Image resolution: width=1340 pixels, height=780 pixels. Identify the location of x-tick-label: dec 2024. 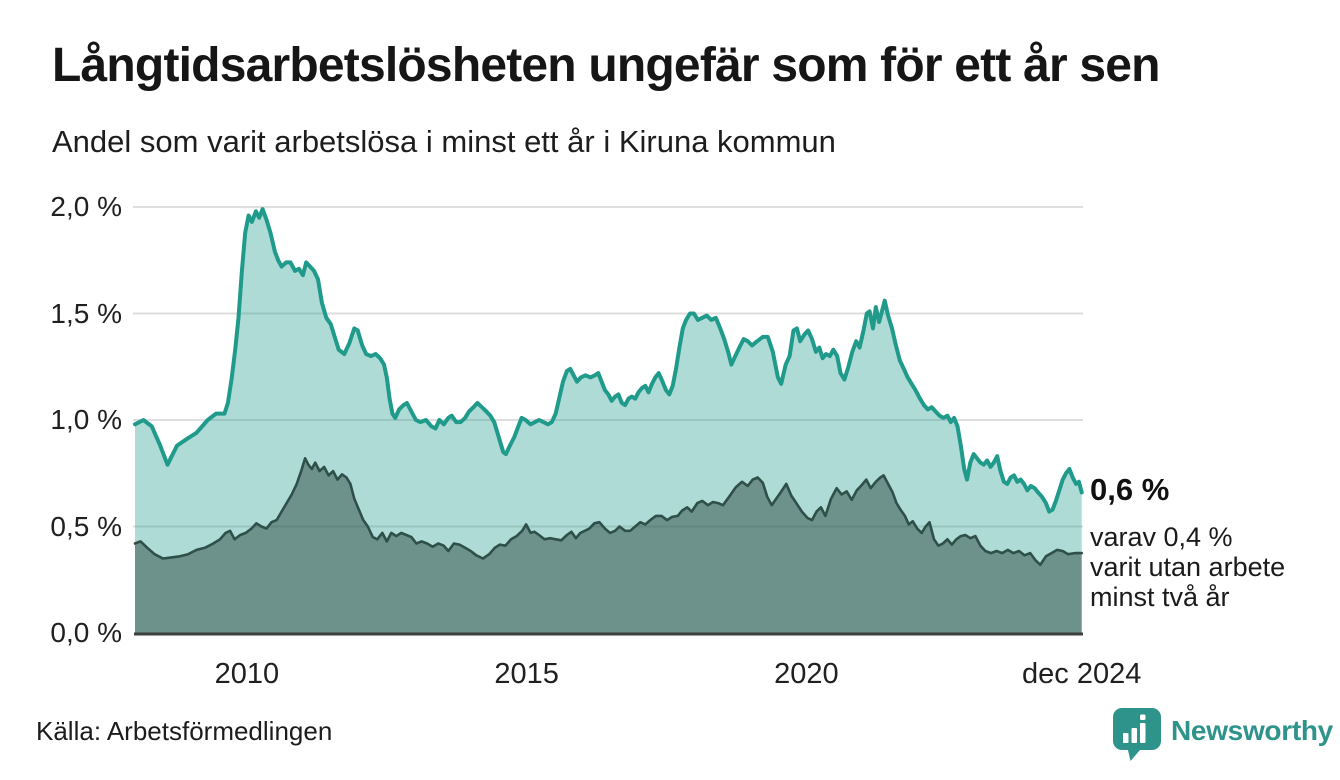
(1082, 674).